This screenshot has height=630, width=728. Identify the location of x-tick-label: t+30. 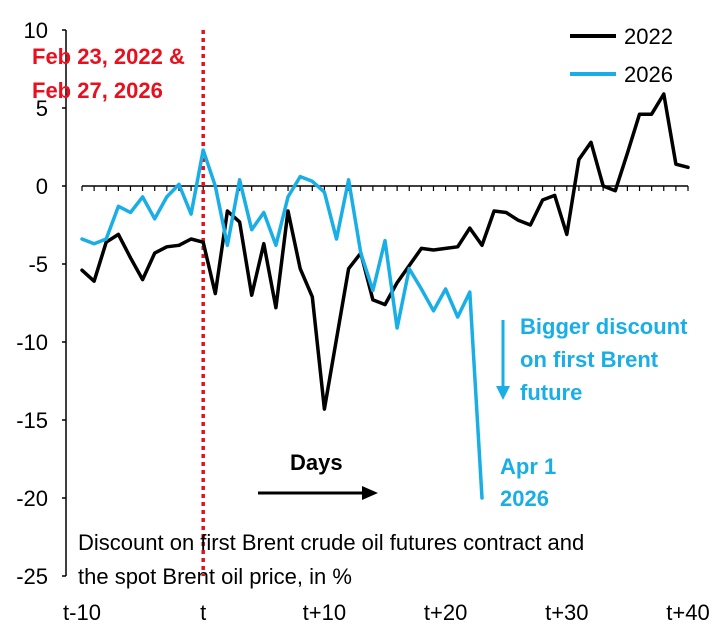
(566, 612).